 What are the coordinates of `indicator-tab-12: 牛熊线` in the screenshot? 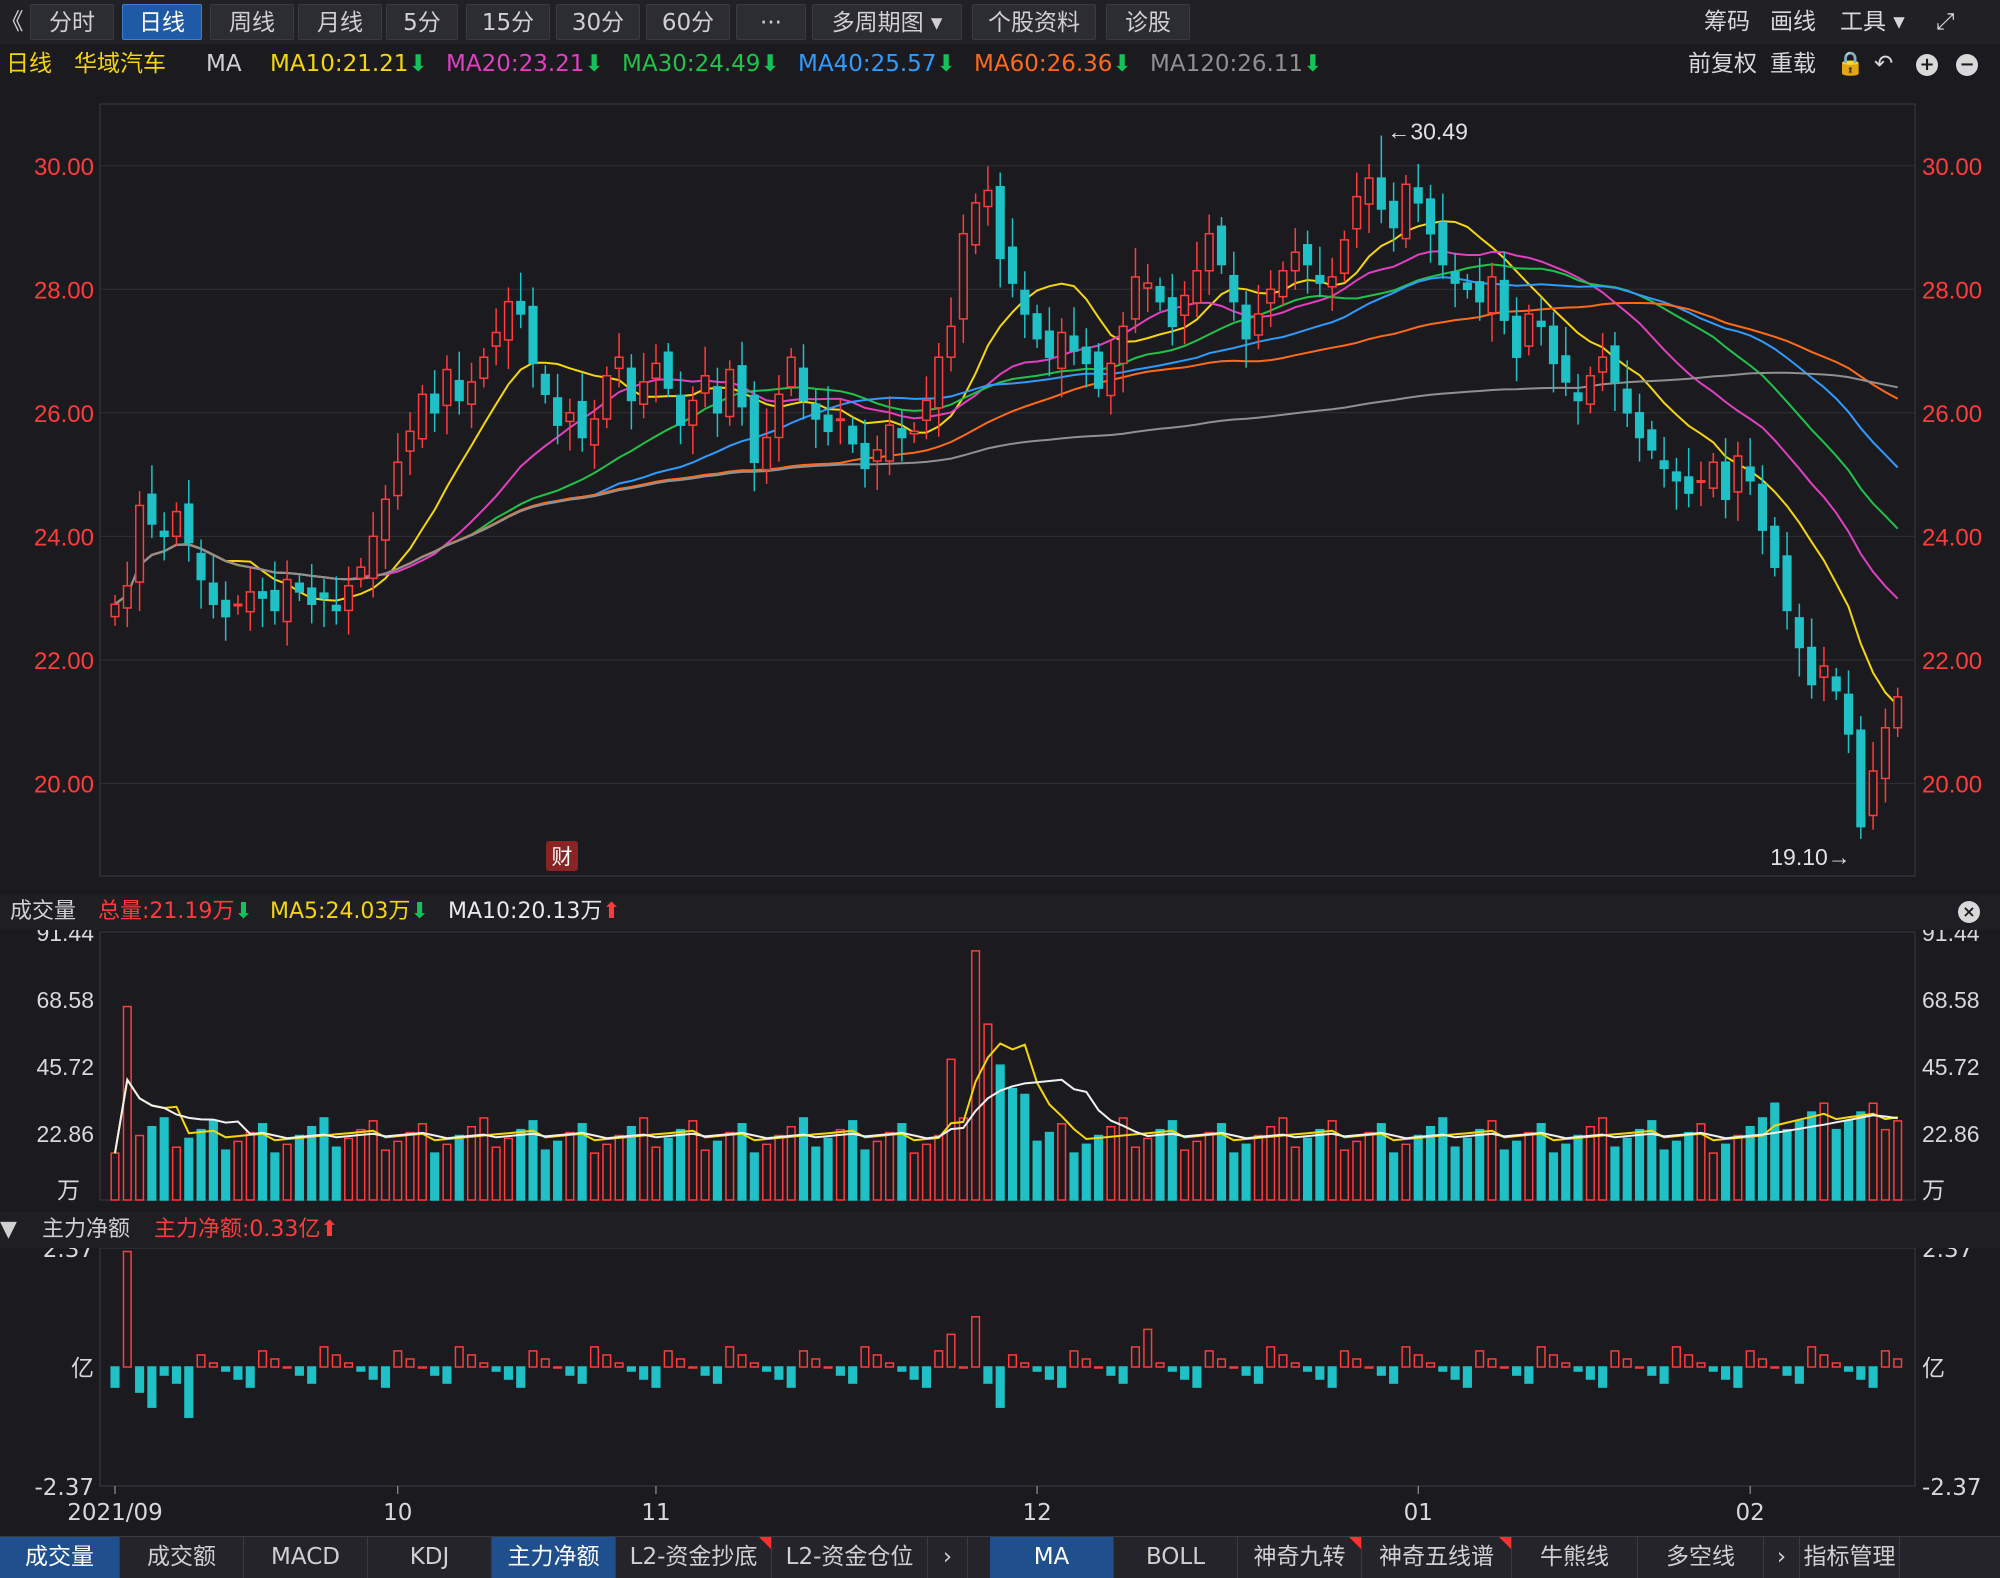 It's located at (1575, 1557).